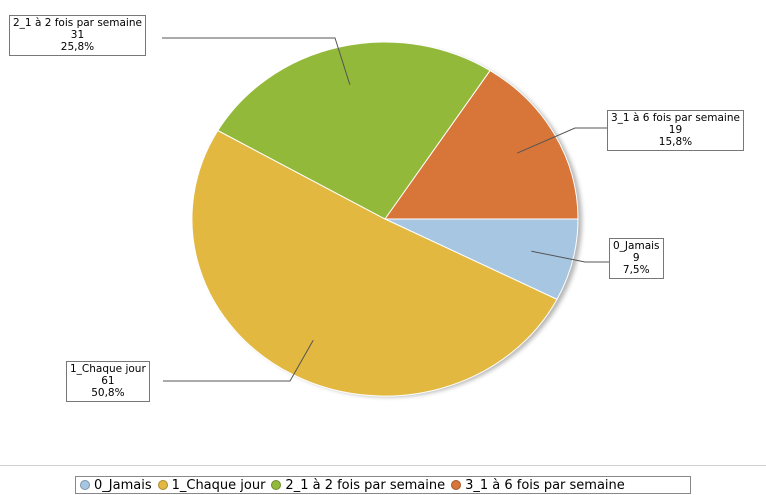 This screenshot has height=495, width=766. What do you see at coordinates (636, 270) in the screenshot?
I see `callout-0-pct: 7,5%` at bounding box center [636, 270].